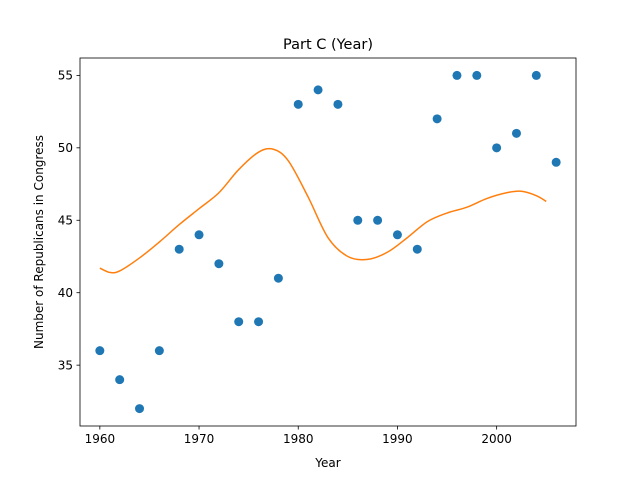  What do you see at coordinates (496, 439) in the screenshot?
I see `x-tick-label: 2000` at bounding box center [496, 439].